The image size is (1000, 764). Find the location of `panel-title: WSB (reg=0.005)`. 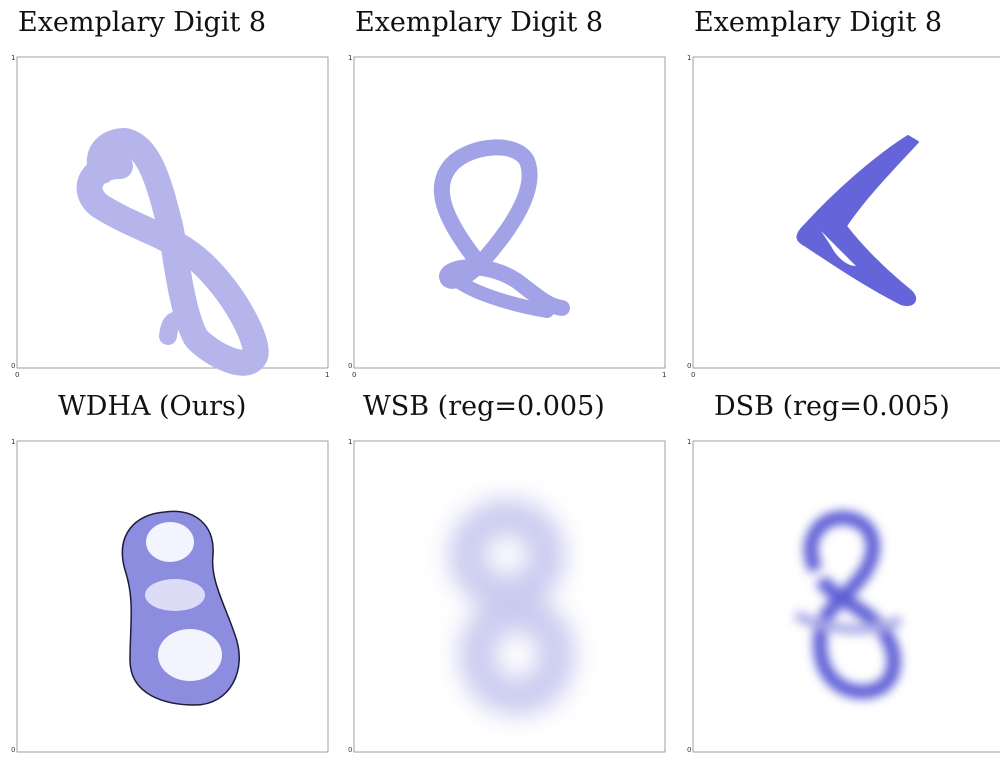

panel-title: WSB (reg=0.005) is located at coordinates (484, 406).